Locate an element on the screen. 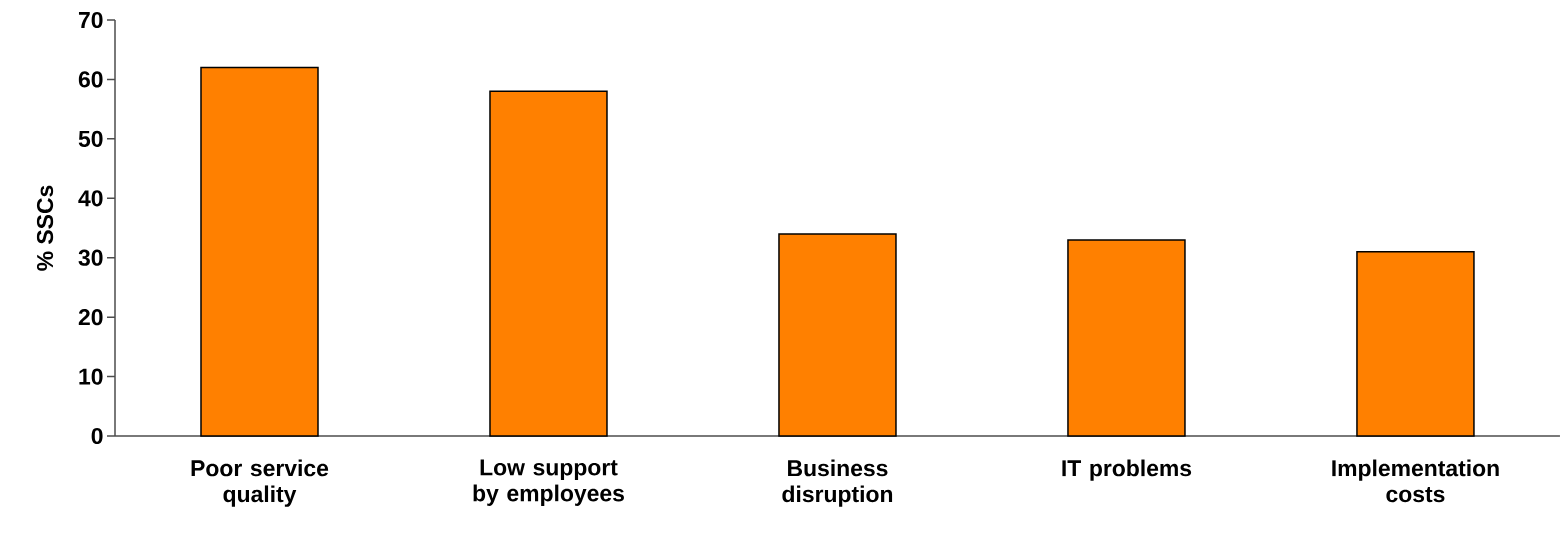 This screenshot has height=540, width=1566. y-tick-label: 30 is located at coordinates (90, 257).